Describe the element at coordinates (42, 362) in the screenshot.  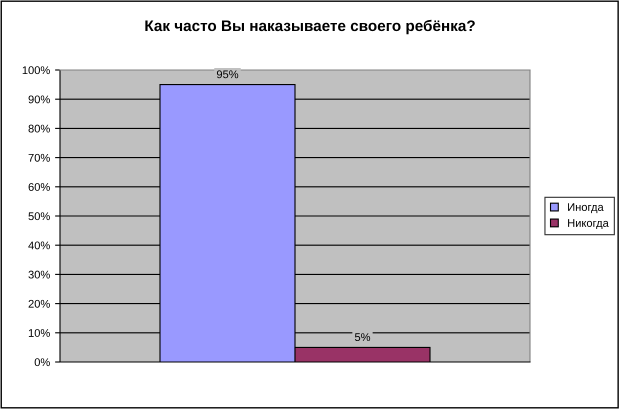
I see `y-tick-label: 0%` at that location.